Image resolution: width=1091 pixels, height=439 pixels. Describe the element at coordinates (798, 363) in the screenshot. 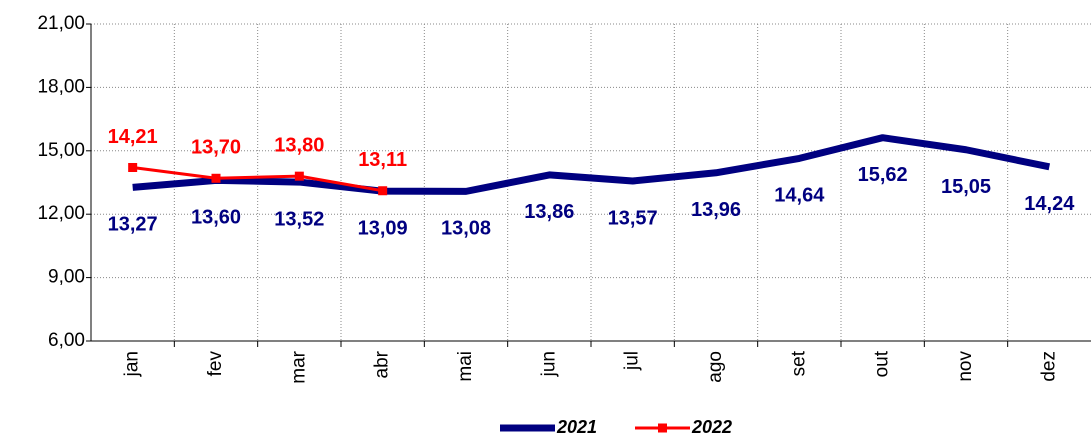

I see `x-tick-label: set` at that location.